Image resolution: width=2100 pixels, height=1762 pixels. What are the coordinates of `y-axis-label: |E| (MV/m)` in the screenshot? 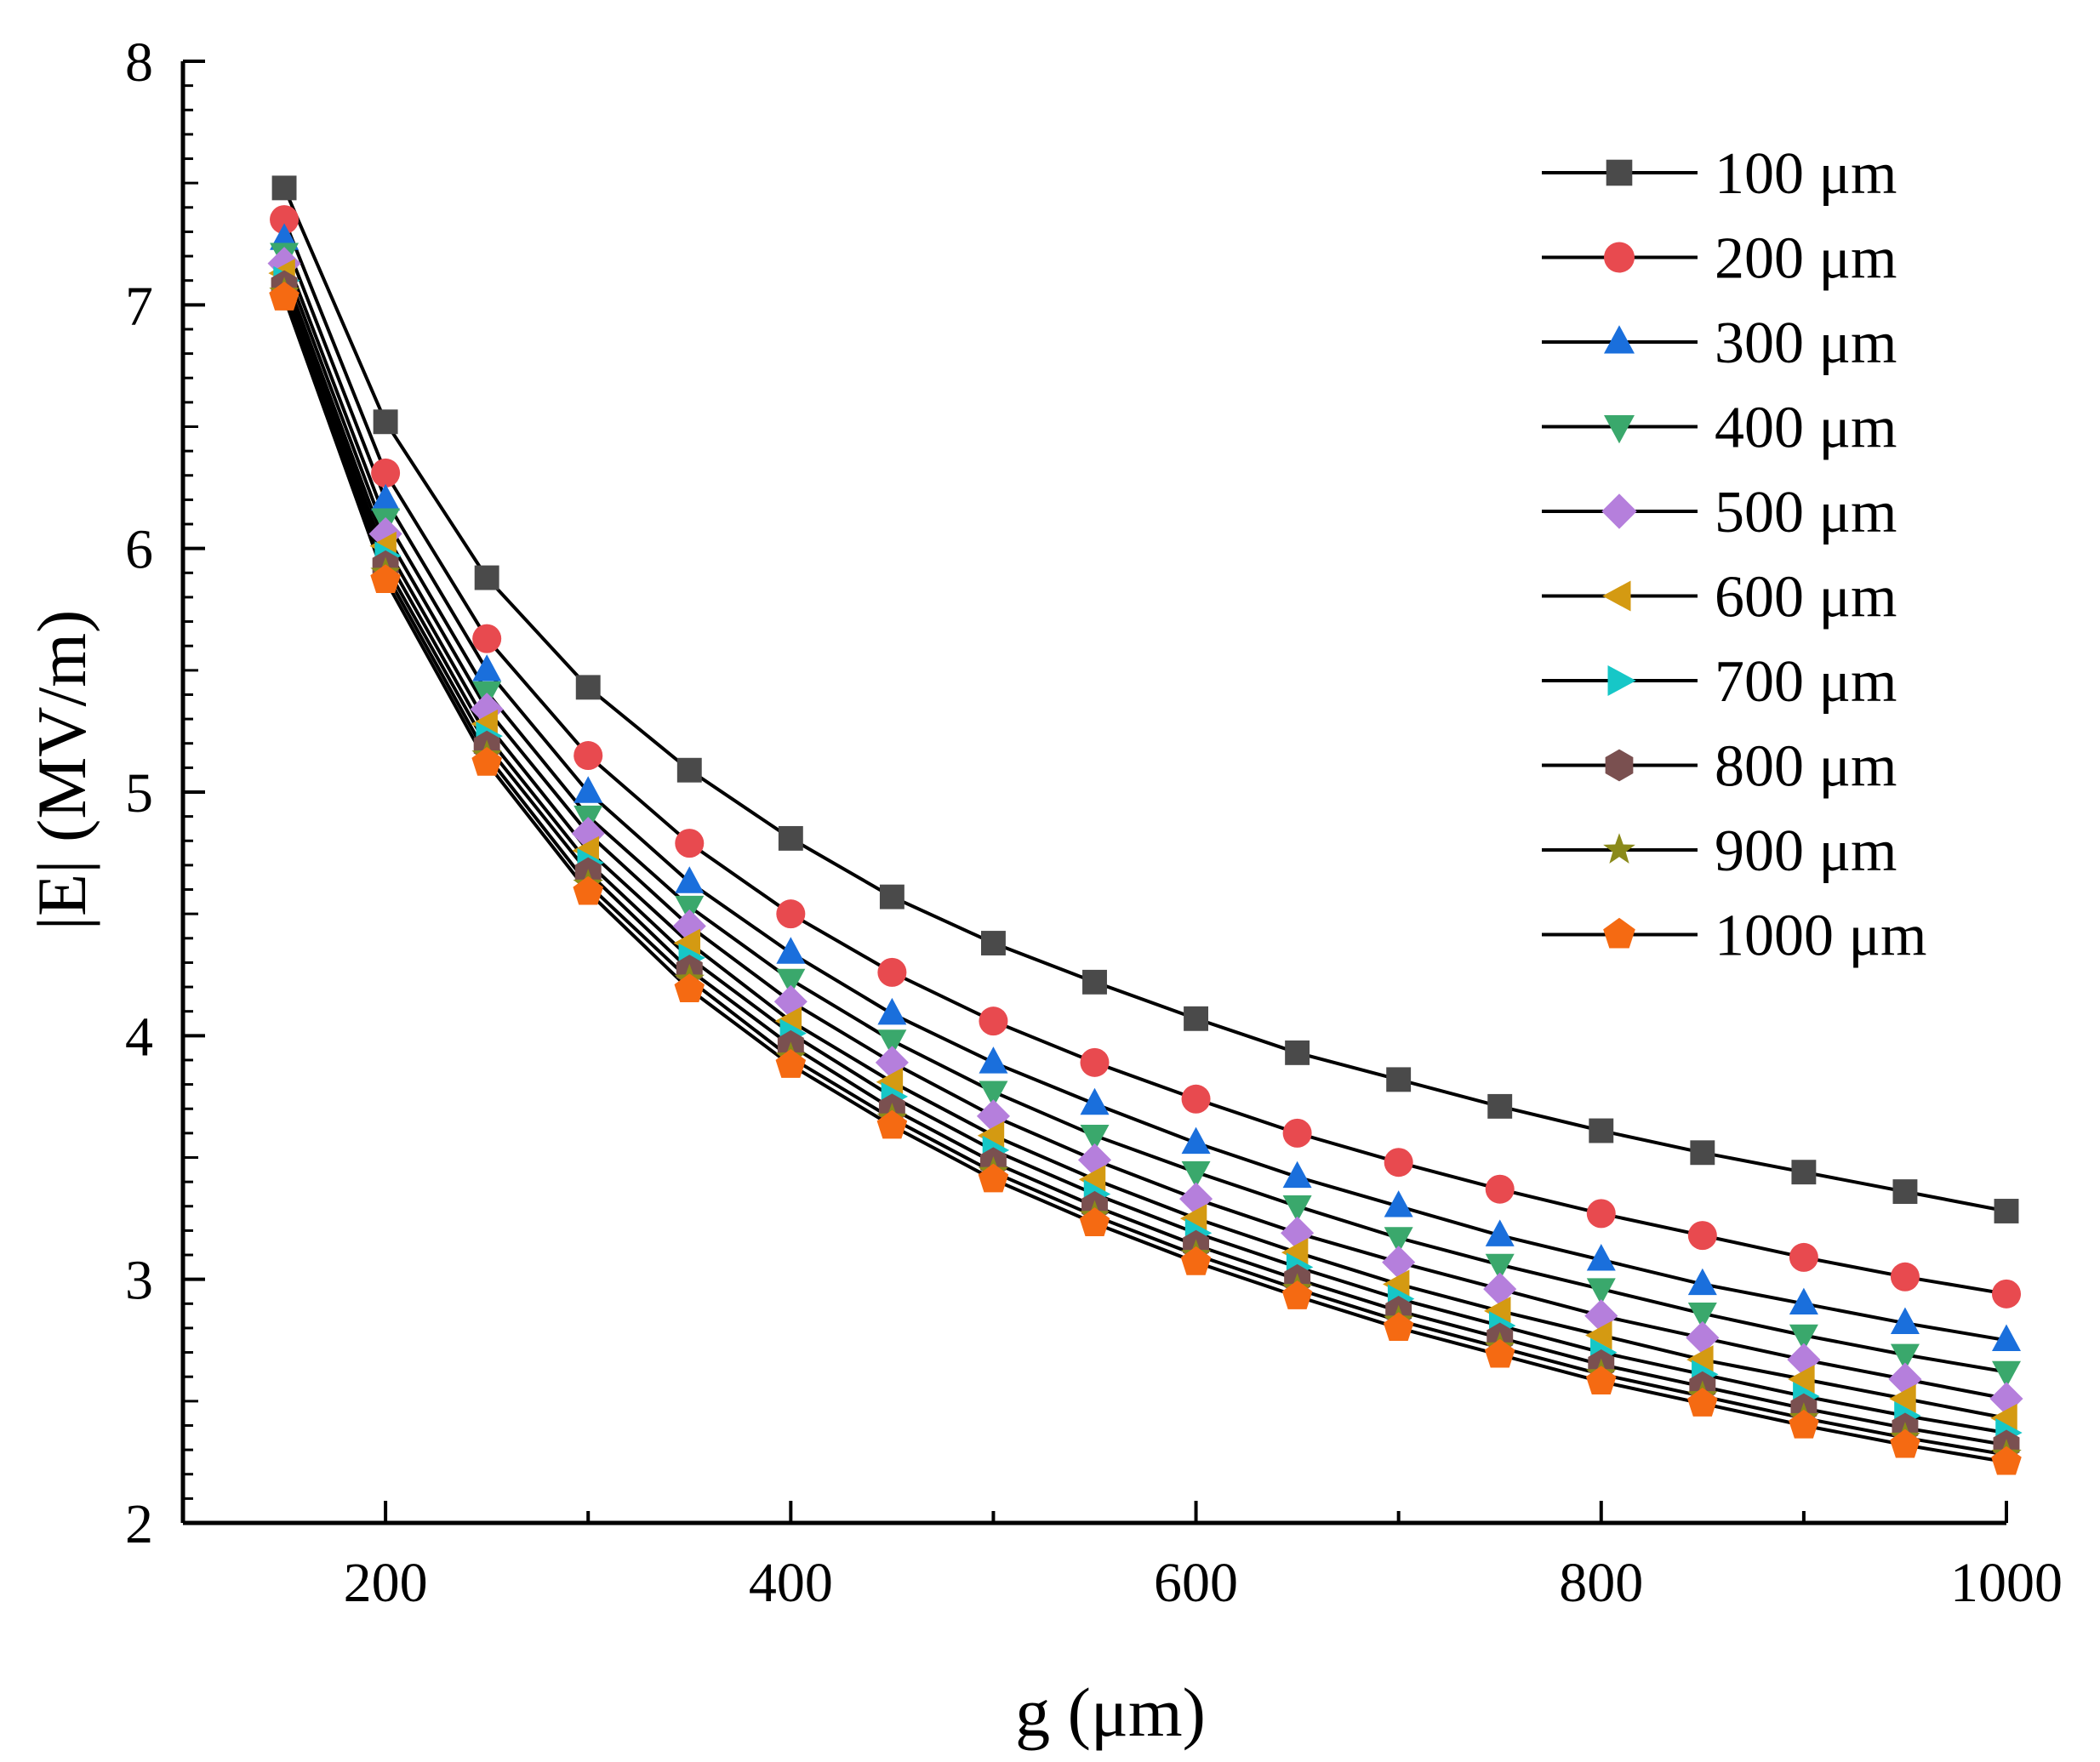 It's located at (61, 770).